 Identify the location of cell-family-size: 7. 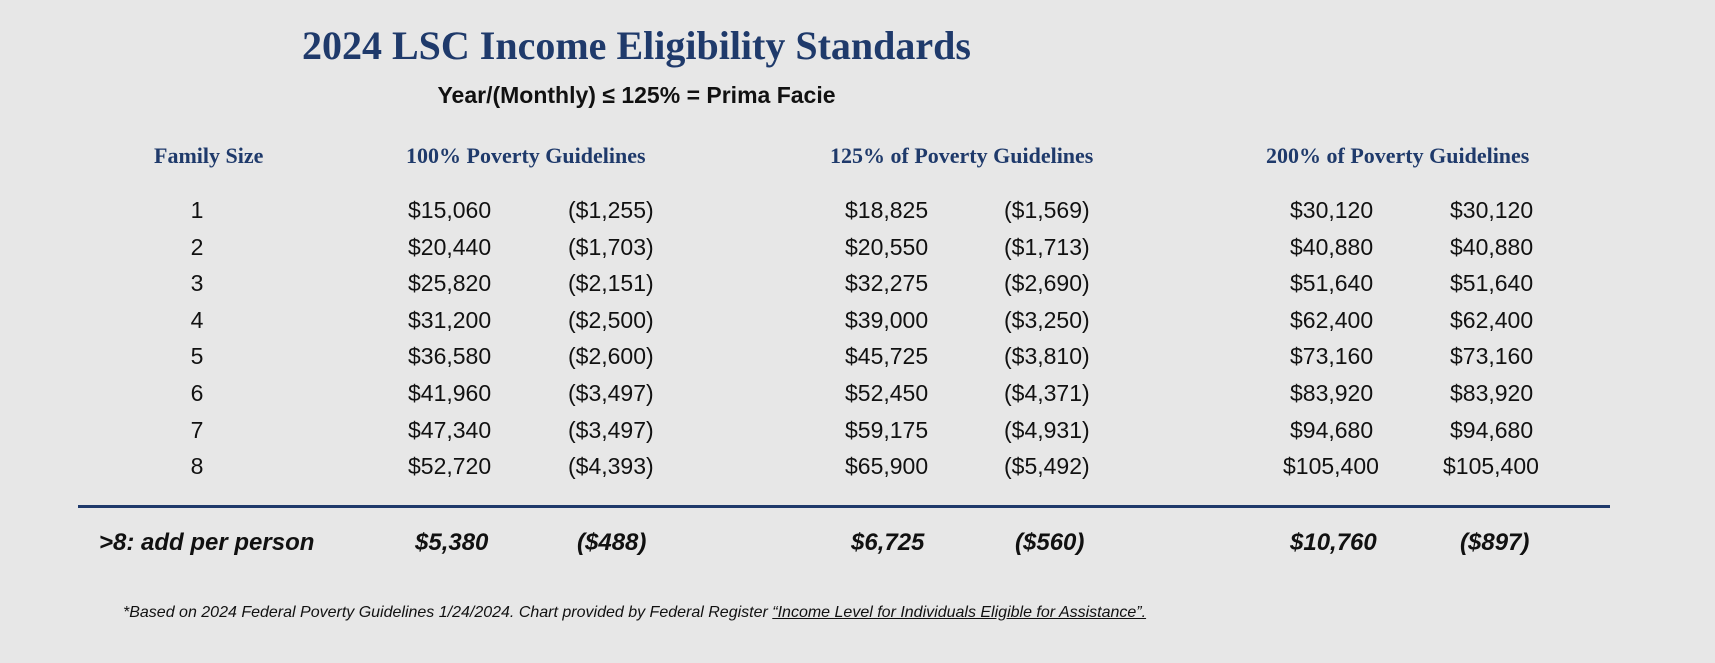
(197, 429).